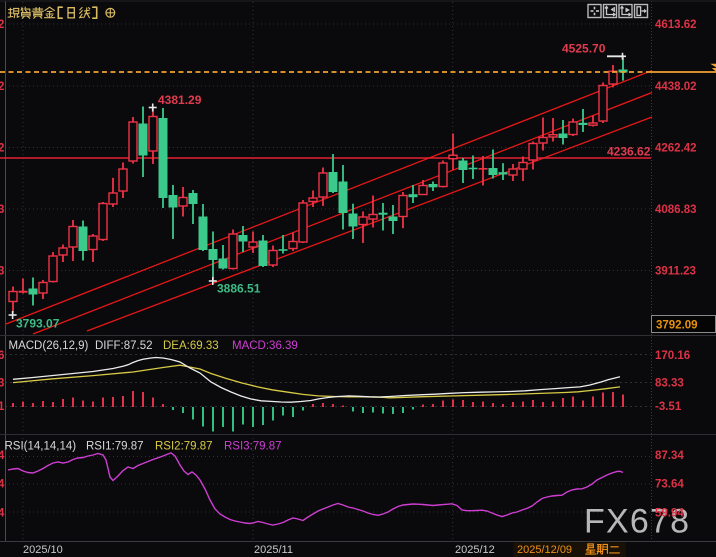 The image size is (716, 557). I want to click on svg-text: 83.33, so click(669, 384).